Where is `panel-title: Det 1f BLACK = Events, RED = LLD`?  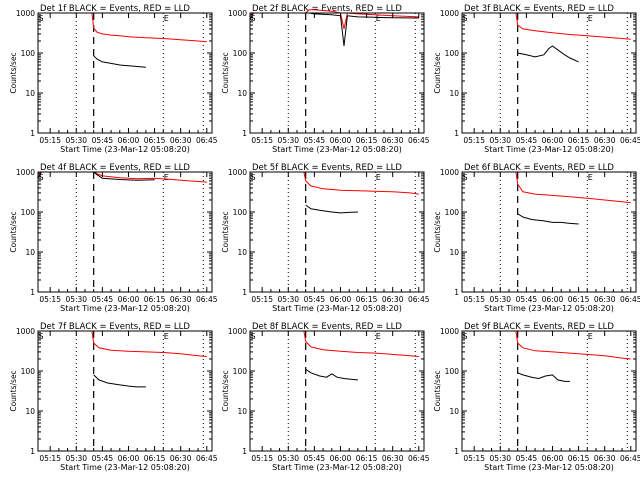
panel-title: Det 1f BLACK = Events, RED = LLD is located at coordinates (115, 9).